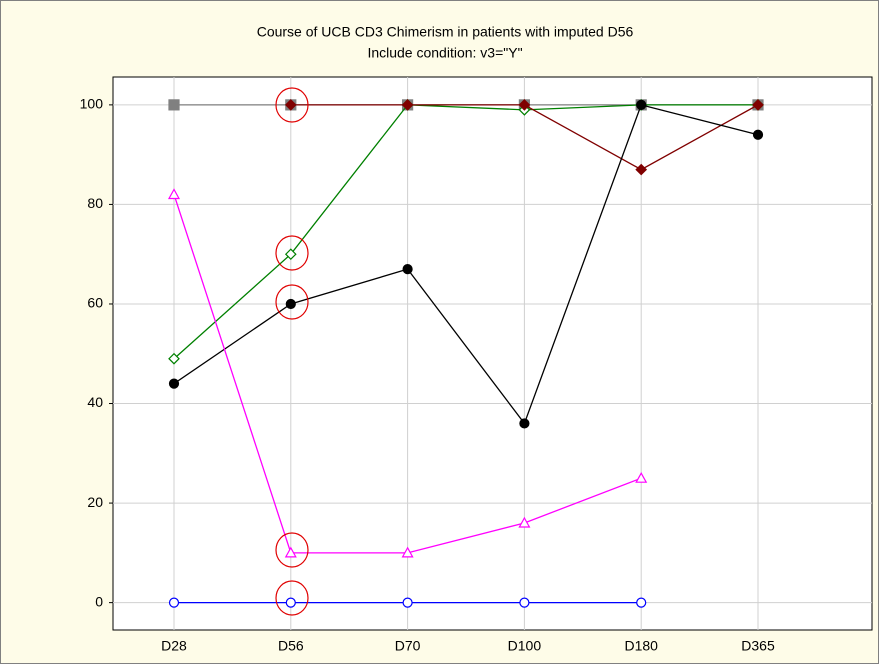 This screenshot has height=664, width=879. Describe the element at coordinates (758, 646) in the screenshot. I see `x-tick-label: D365` at that location.